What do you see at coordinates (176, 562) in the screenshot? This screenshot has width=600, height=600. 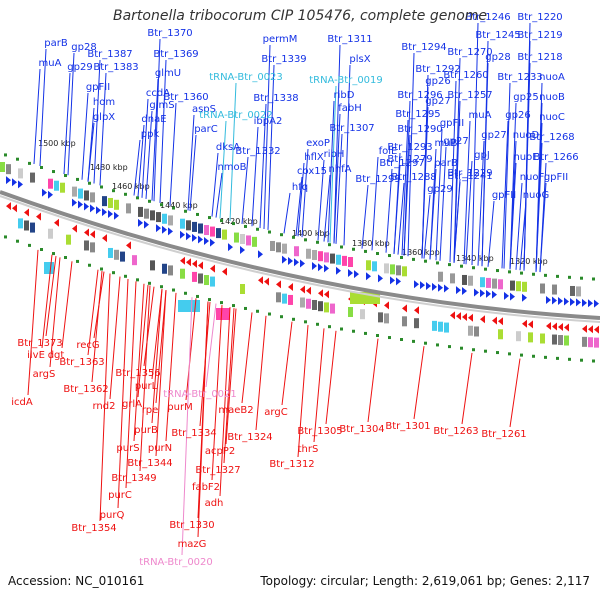 I see `reverse-gene-label: tRNA-Btr_0020` at bounding box center [176, 562].